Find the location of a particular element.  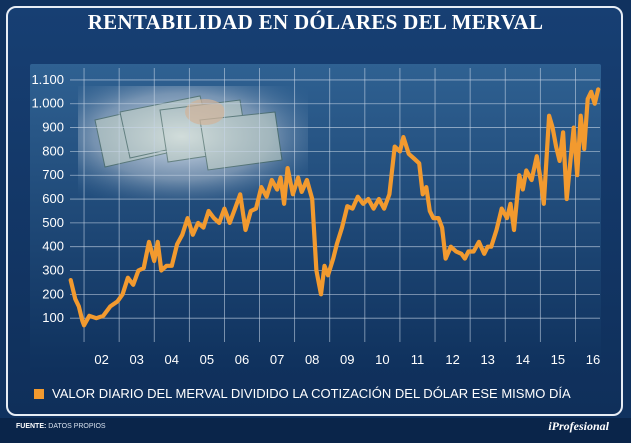

y-tick-label: 700 is located at coordinates (53, 174).